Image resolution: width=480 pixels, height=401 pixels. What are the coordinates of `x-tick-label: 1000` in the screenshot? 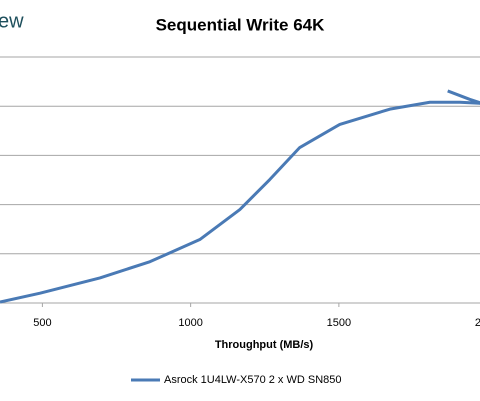 It's located at (190, 323).